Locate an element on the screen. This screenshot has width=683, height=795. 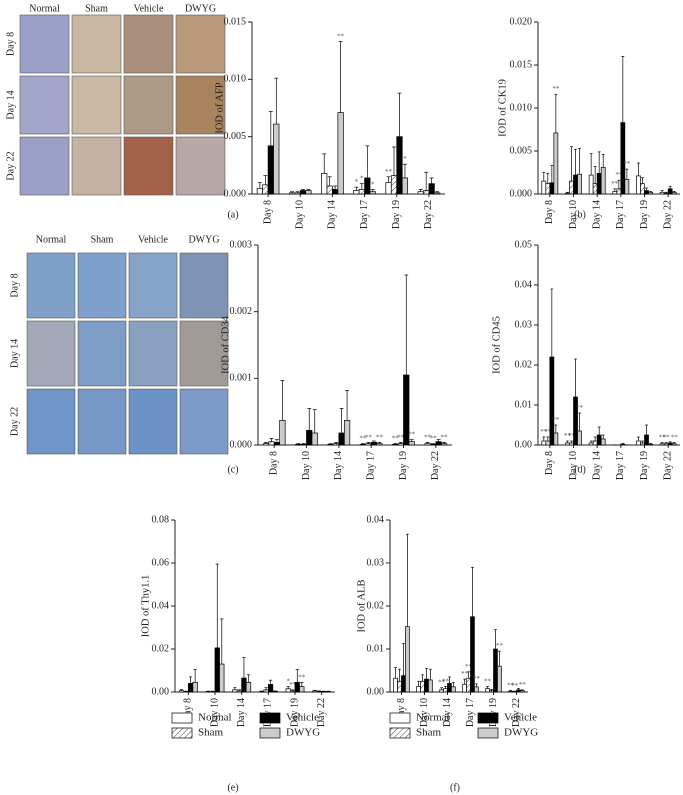
significance-mark: * is located at coordinates (362, 179).